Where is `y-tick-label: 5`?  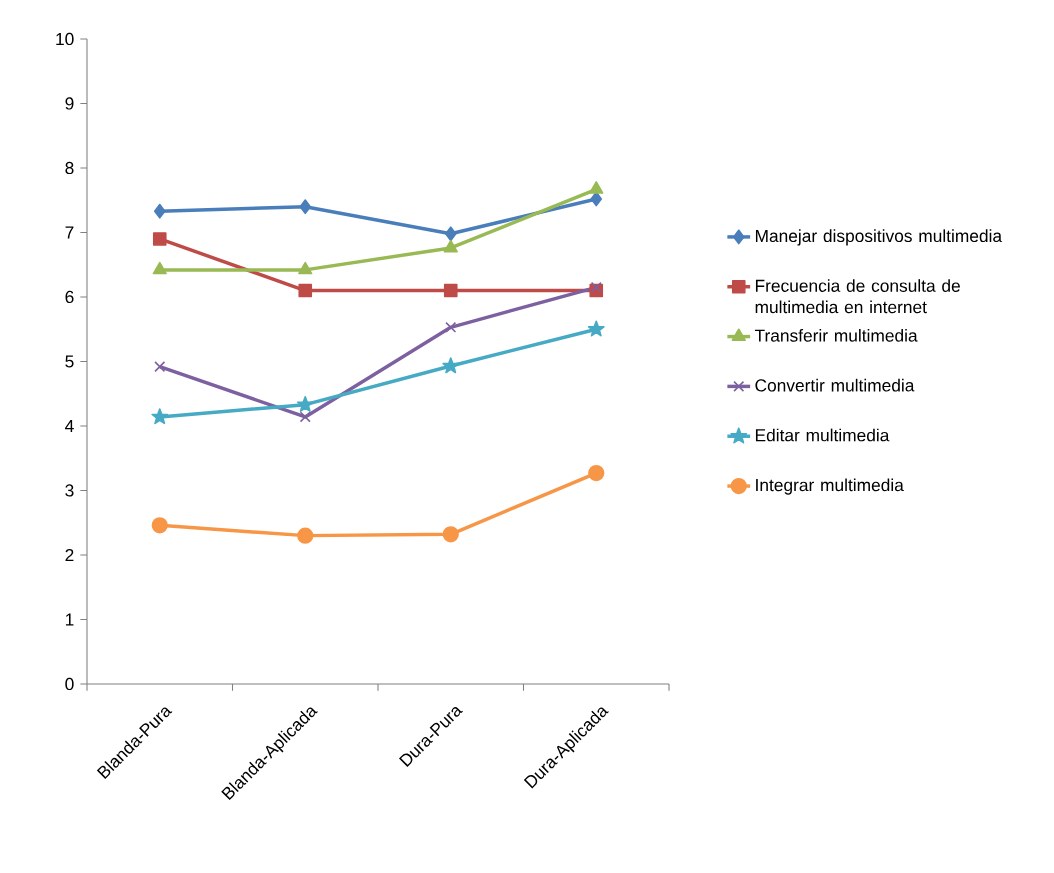 y-tick-label: 5 is located at coordinates (69, 361).